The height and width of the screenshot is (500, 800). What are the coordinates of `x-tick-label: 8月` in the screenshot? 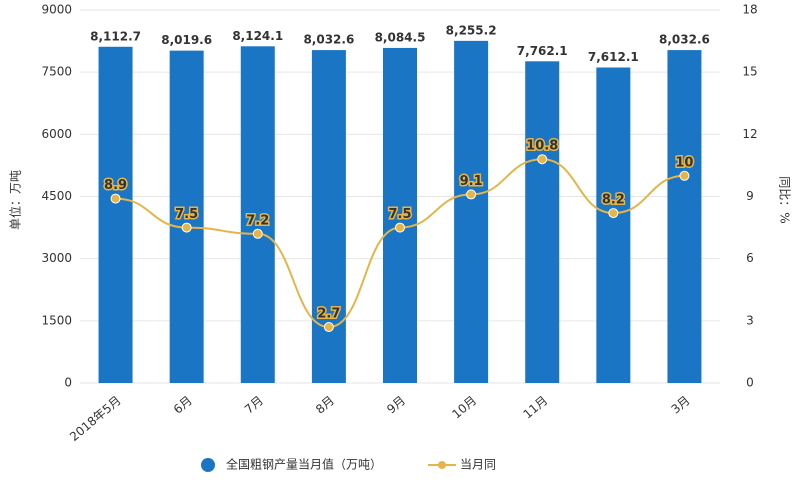 It's located at (325, 404).